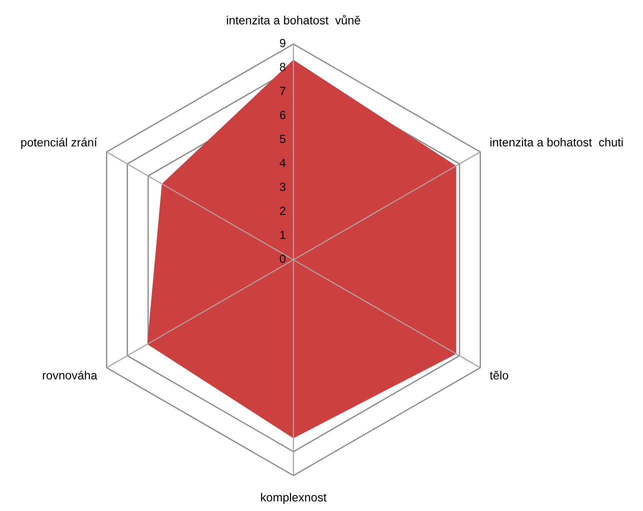  Describe the element at coordinates (283, 67) in the screenshot. I see `y-tick-label: 8` at that location.